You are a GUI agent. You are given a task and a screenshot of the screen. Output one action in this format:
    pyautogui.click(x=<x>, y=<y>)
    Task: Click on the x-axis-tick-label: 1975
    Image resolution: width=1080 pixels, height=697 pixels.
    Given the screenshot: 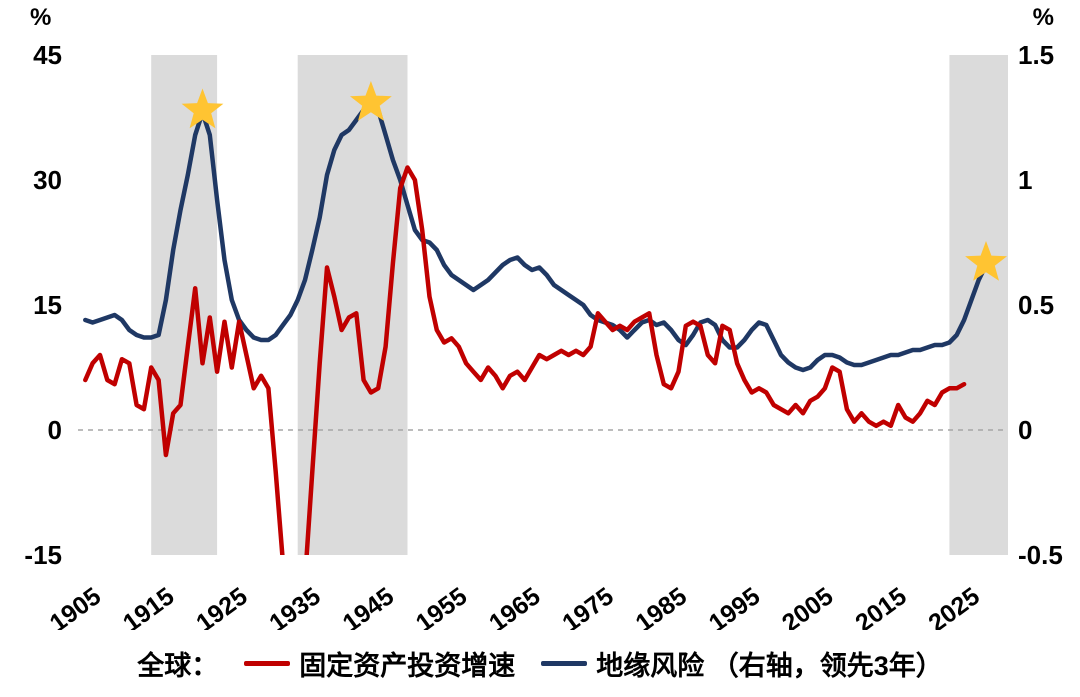 What is the action you would take?
    pyautogui.click(x=588, y=606)
    